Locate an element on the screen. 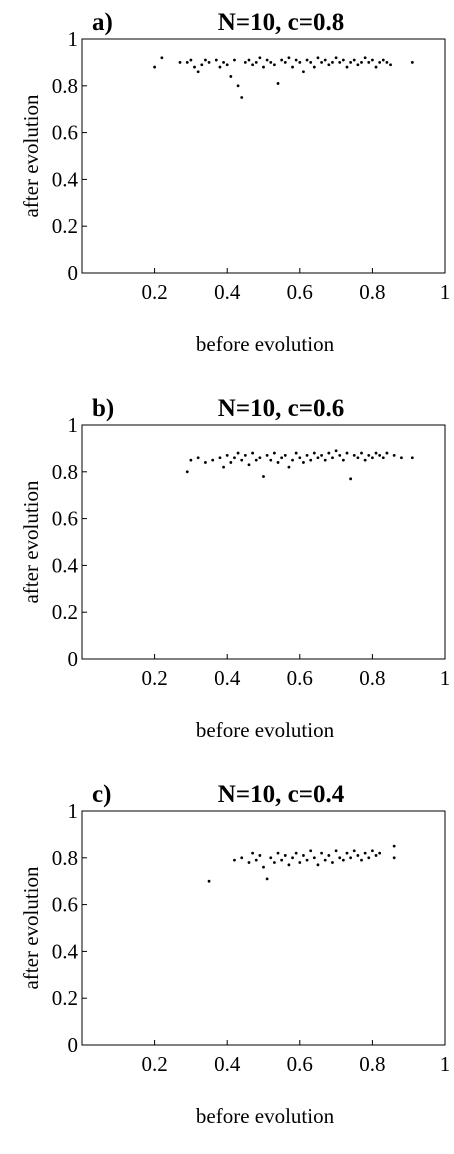 The image size is (454, 1154). y-tick-label: 0.4 is located at coordinates (65, 565).